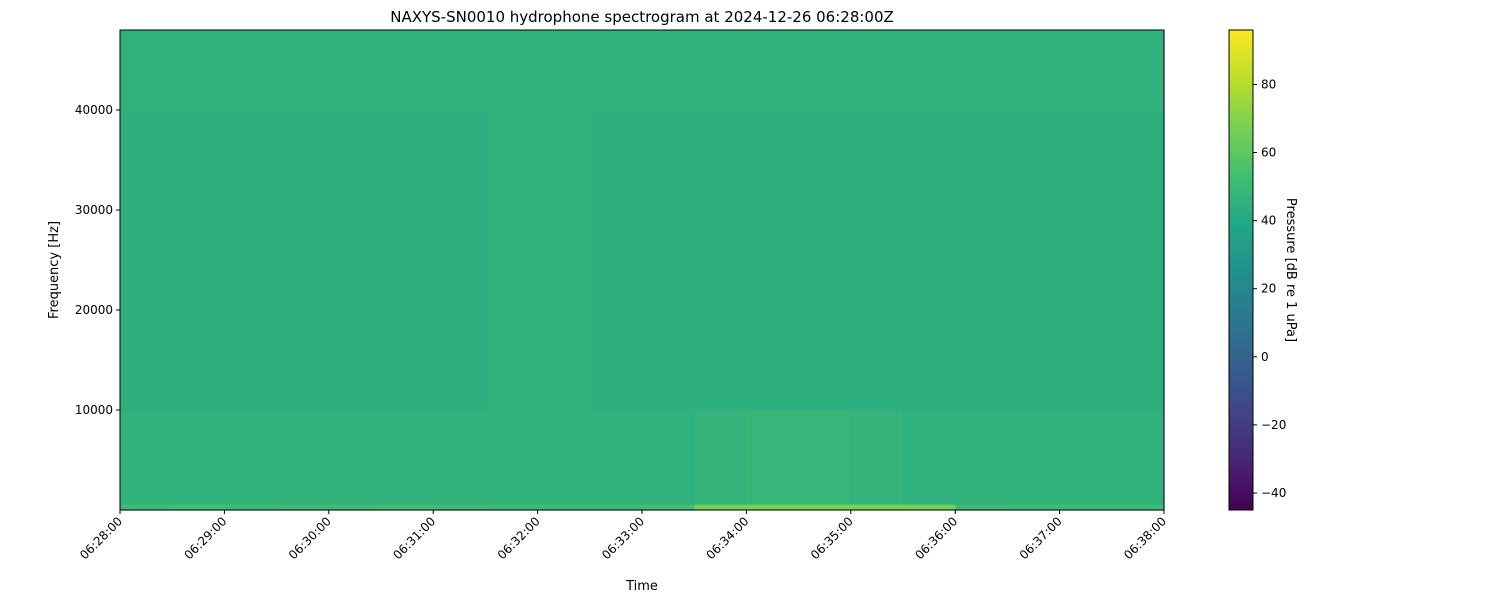 This screenshot has height=600, width=1500. I want to click on x-tick-label: 06:29:00, so click(206, 538).